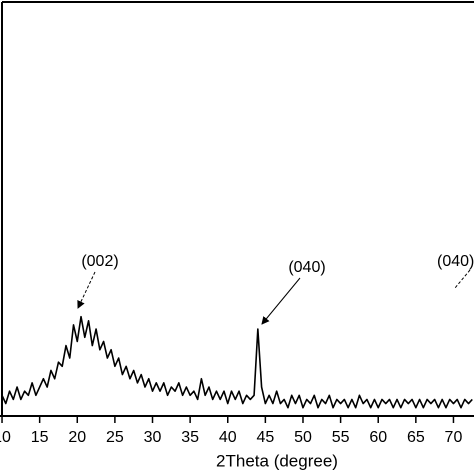 The width and height of the screenshot is (474, 474). Describe the element at coordinates (115, 437) in the screenshot. I see `x-tick-label: 25` at that location.